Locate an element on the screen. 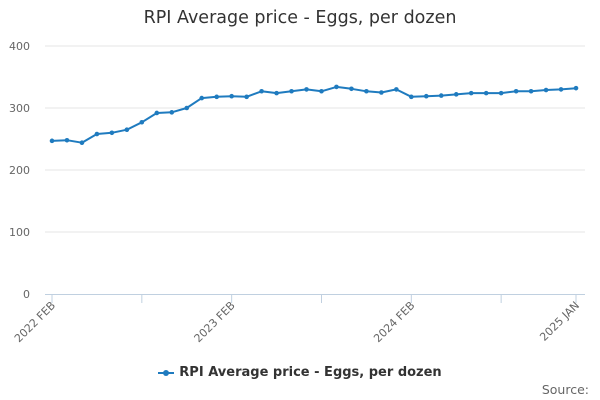 Image resolution: width=600 pixels, height=400 pixels. series-line is located at coordinates (314, 114).